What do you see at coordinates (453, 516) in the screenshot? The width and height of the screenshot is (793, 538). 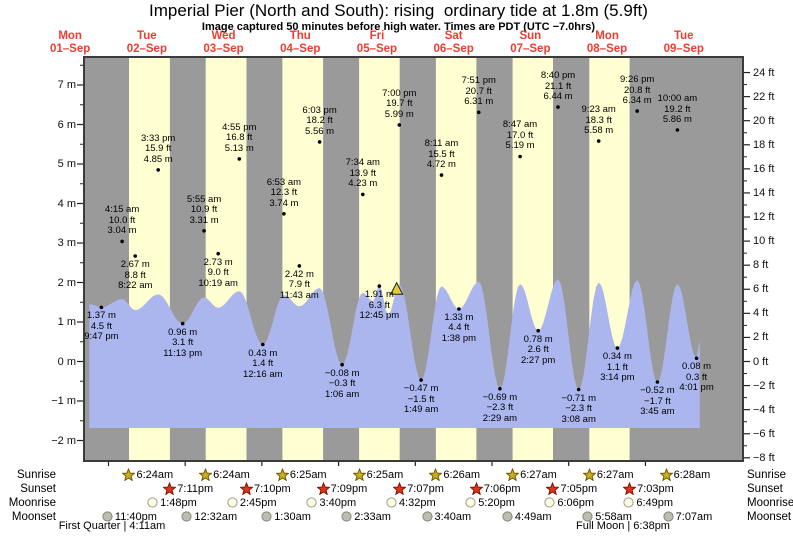 I see `moonset-time: 3:40am` at bounding box center [453, 516].